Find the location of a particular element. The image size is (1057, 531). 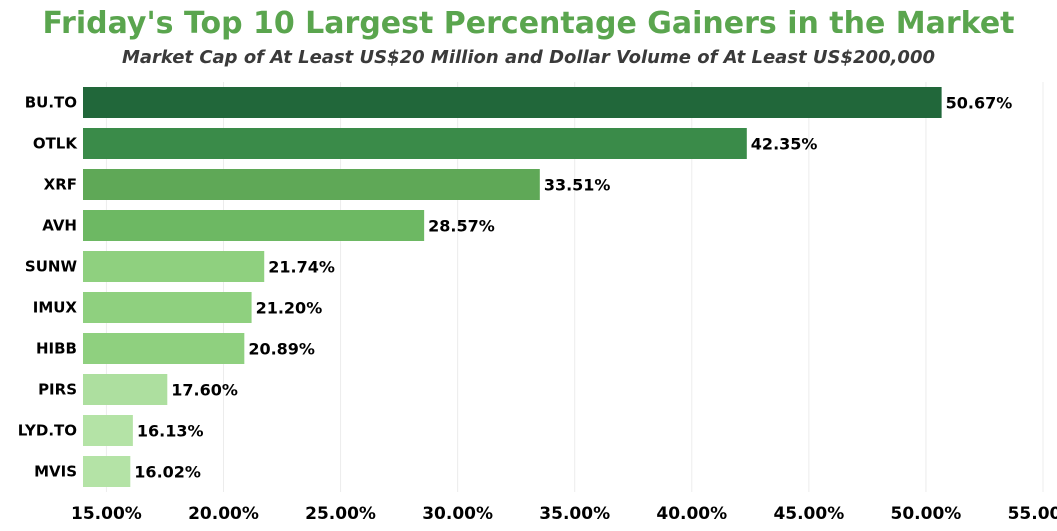

x-tick-label: 50.00% is located at coordinates (926, 514).